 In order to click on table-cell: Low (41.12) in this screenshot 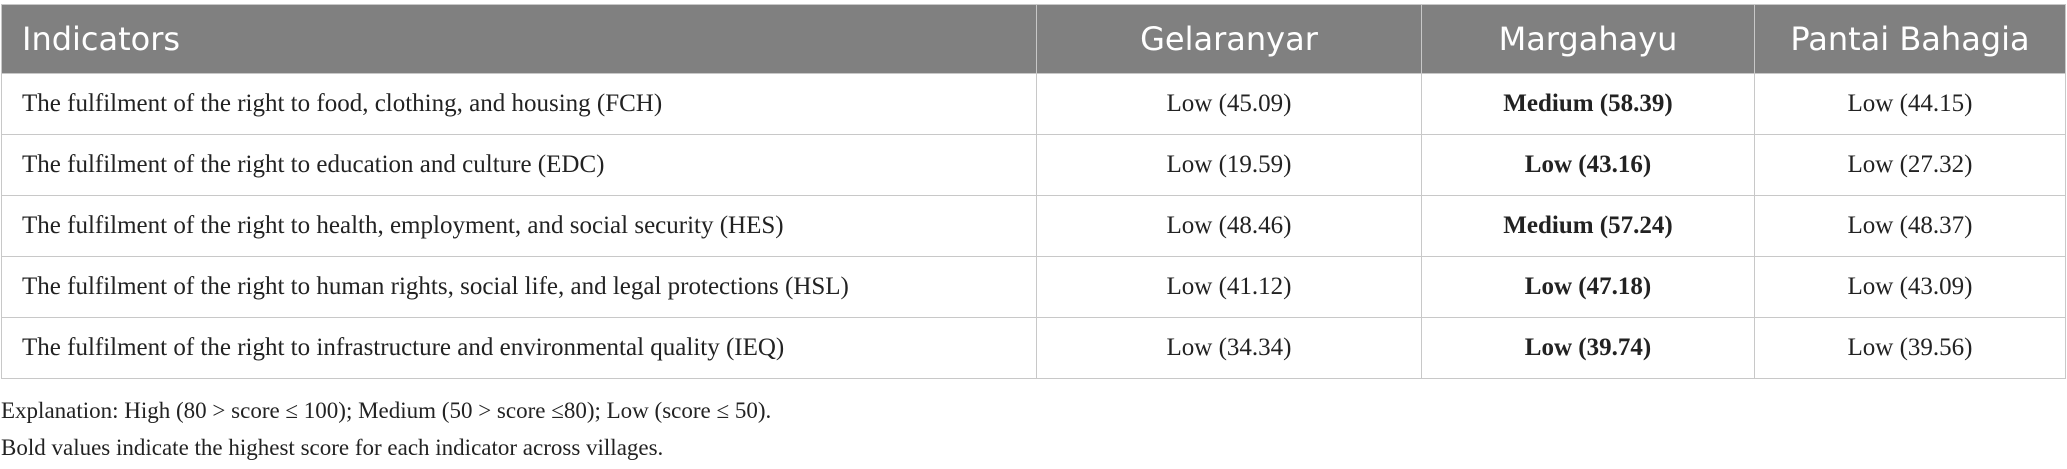, I will do `click(1229, 287)`.